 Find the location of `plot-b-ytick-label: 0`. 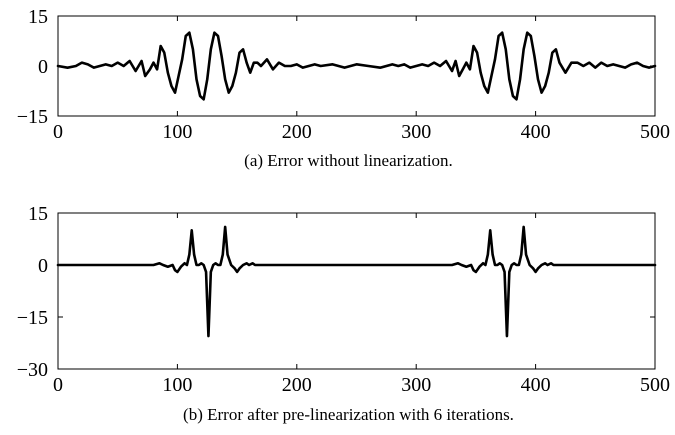

plot-b-ytick-label: 0 is located at coordinates (43, 266).